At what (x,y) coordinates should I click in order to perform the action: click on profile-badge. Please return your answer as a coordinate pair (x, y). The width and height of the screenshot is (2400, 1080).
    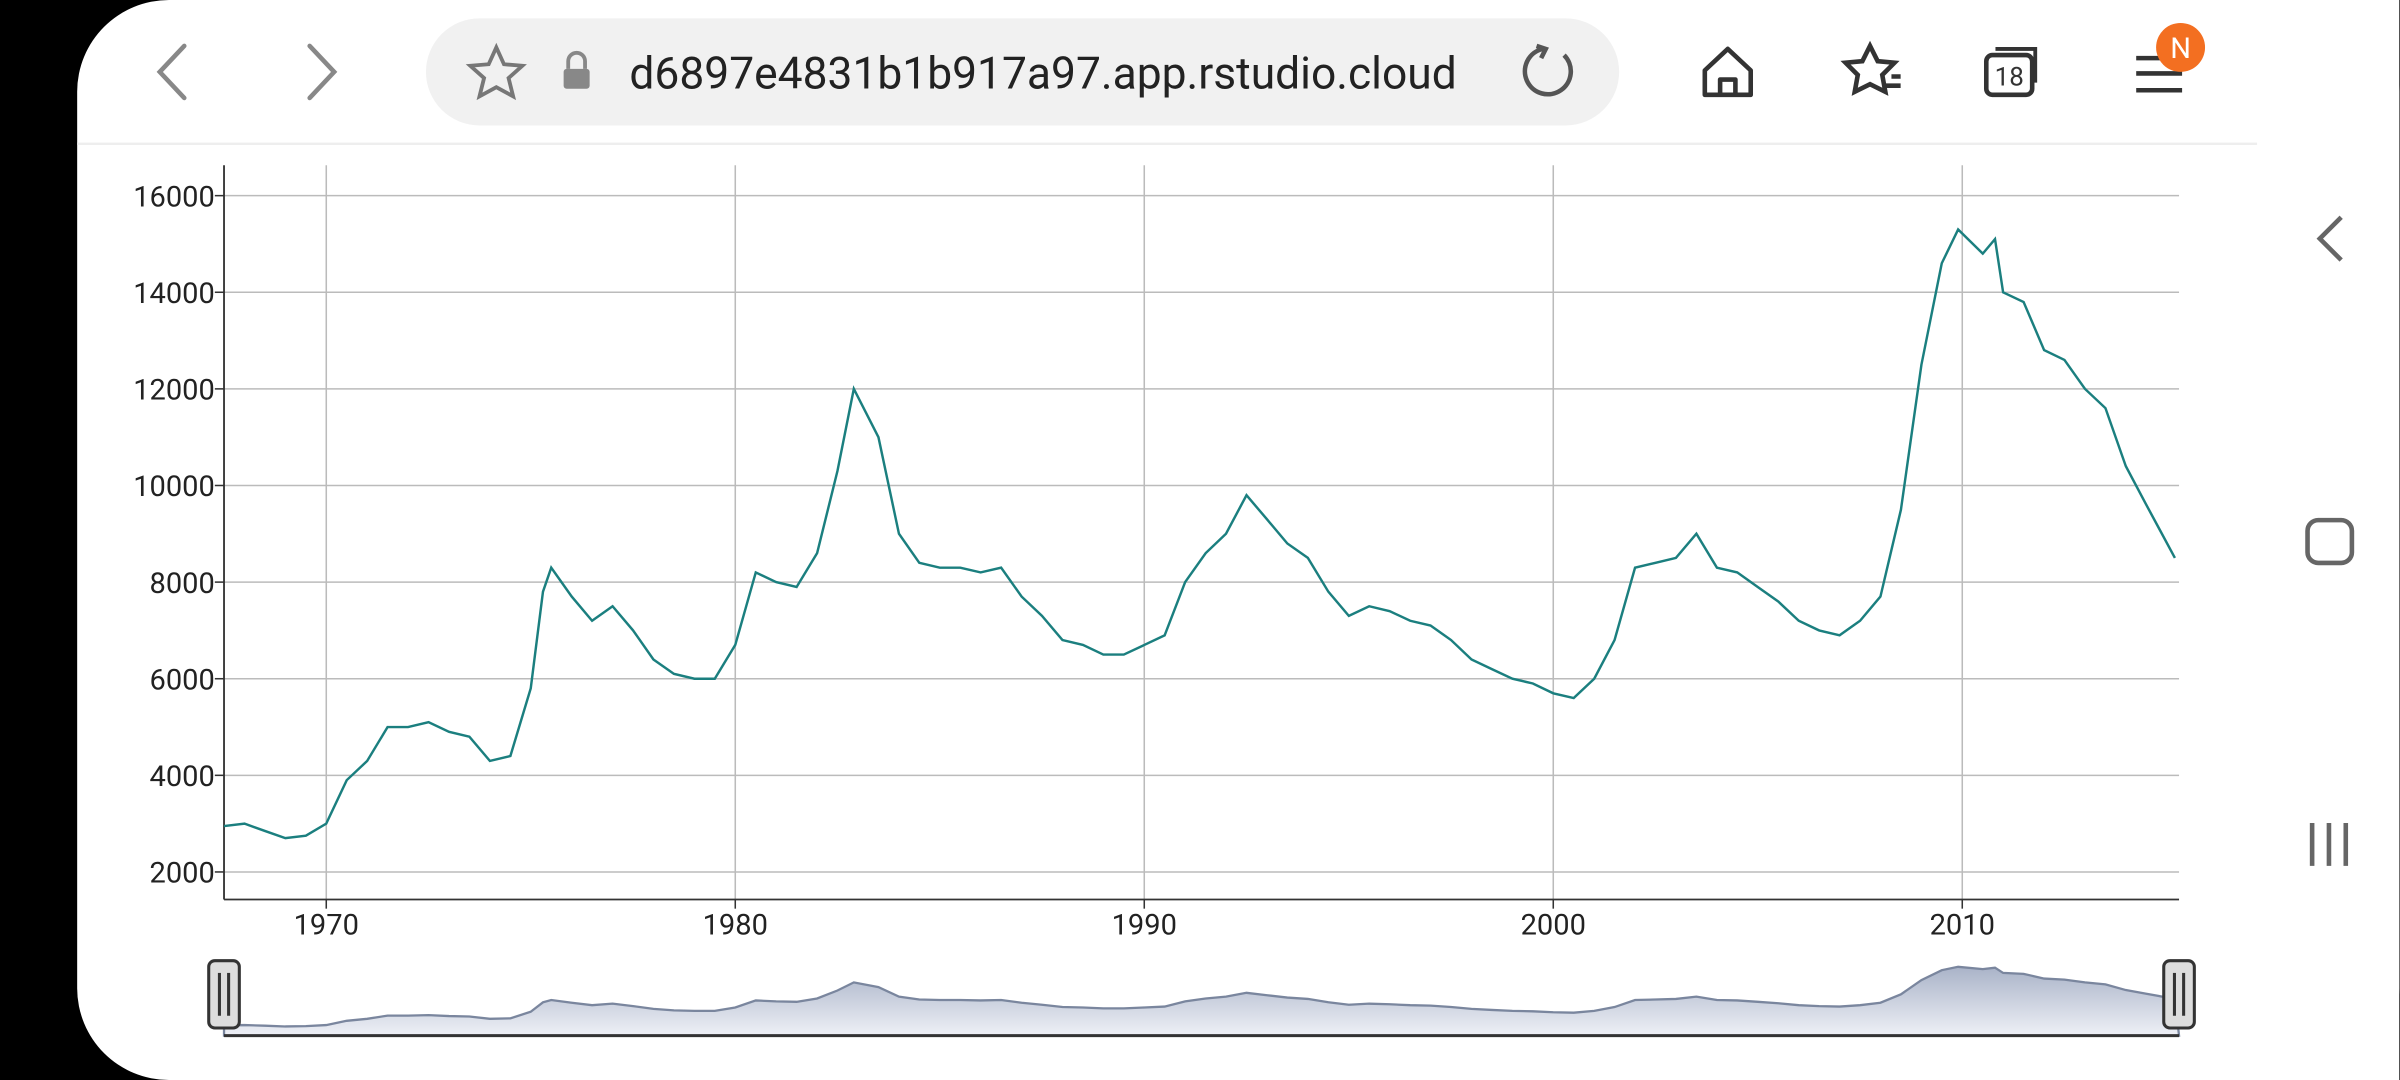
    Looking at the image, I should click on (2181, 47).